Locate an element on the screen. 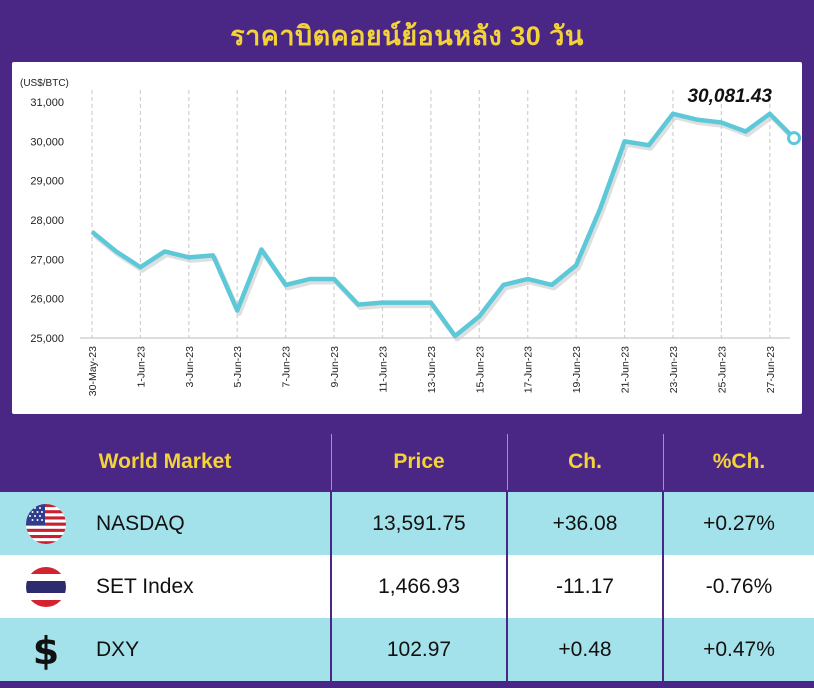  x-tick-label: 3-Jun-23 is located at coordinates (190, 367).